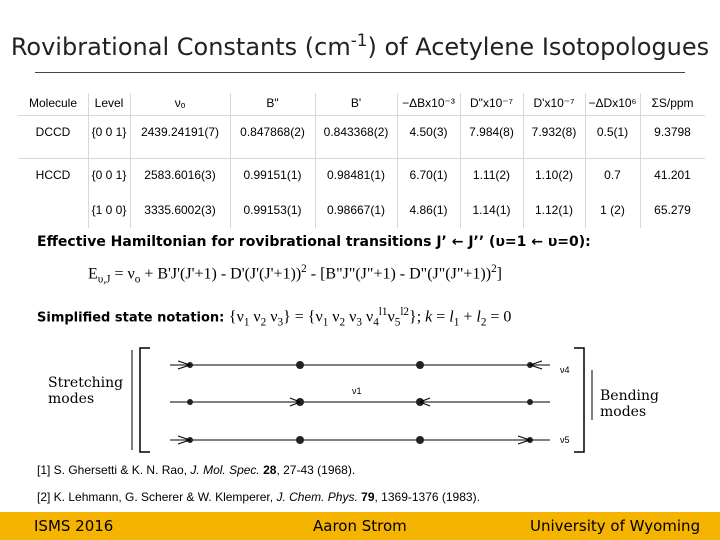 Image resolution: width=720 pixels, height=540 pixels. Describe the element at coordinates (383, 312) in the screenshot. I see `text-run: l1` at that location.